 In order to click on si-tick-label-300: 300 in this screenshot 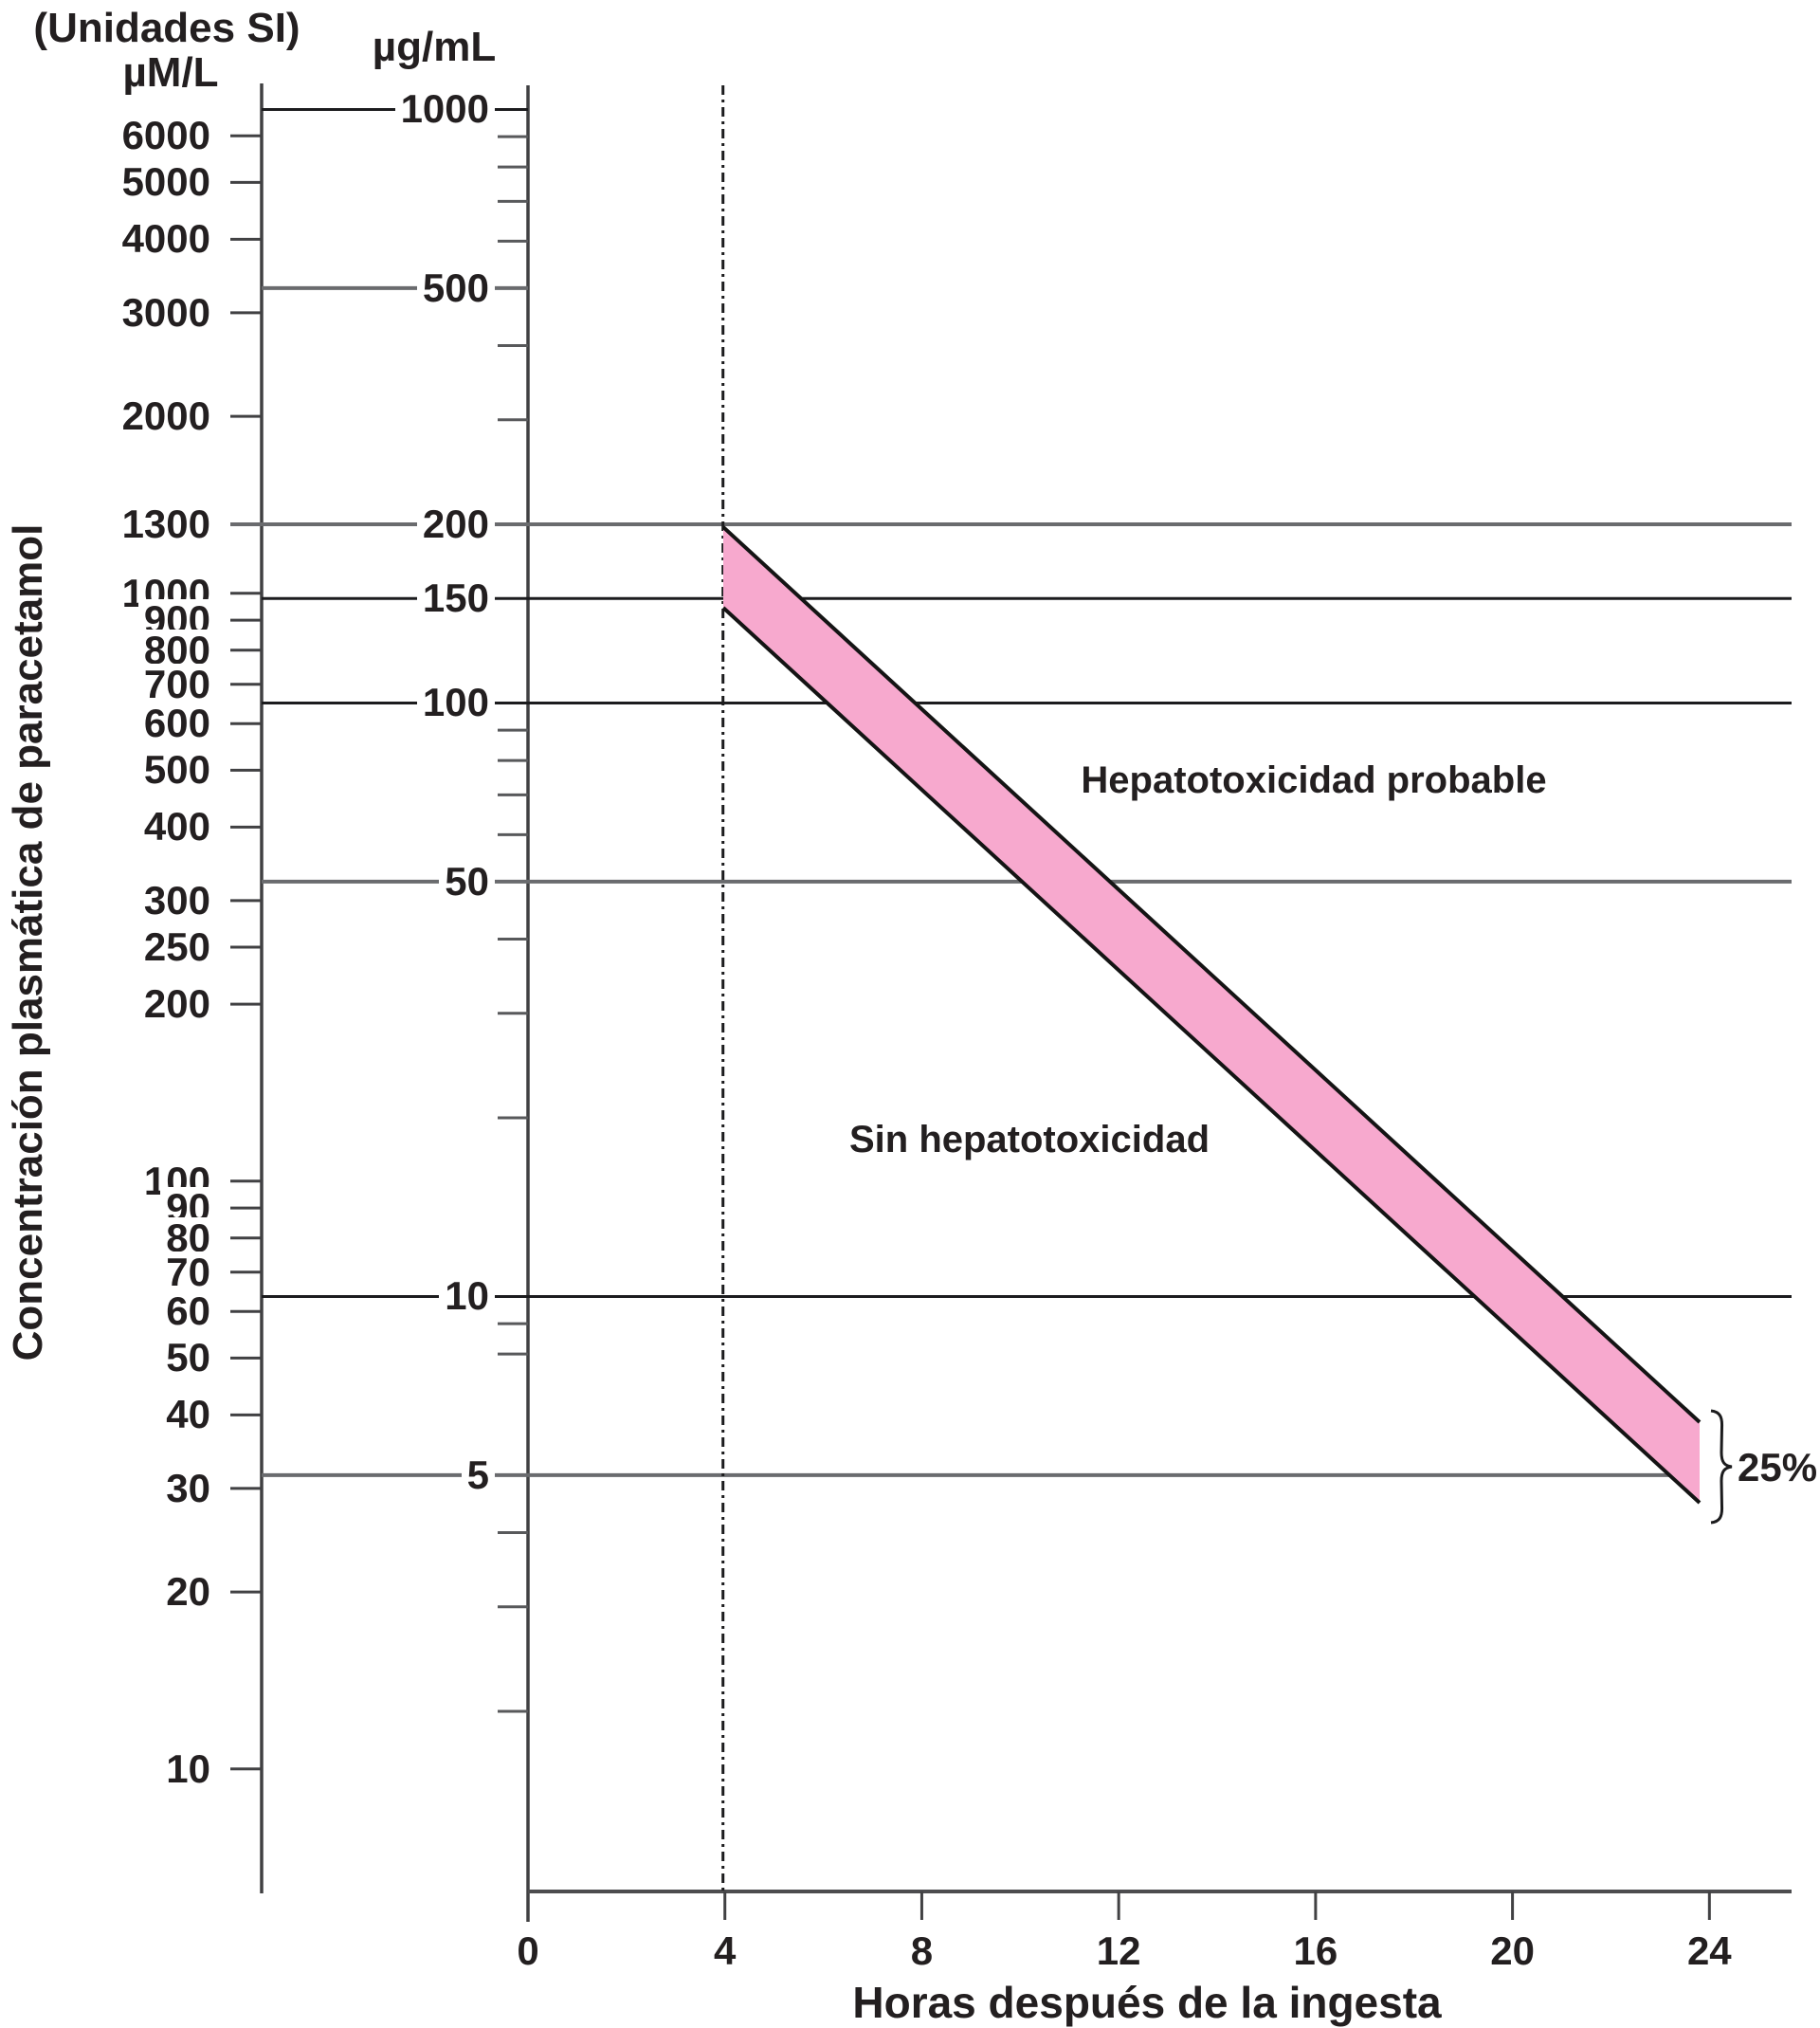, I will do `click(176, 900)`.